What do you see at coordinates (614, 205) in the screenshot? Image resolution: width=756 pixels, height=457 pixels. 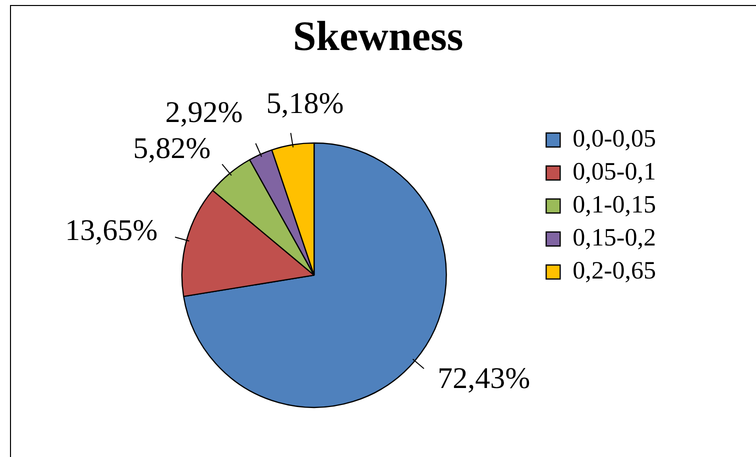 I see `legend-label: 0,1-0,15` at bounding box center [614, 205].